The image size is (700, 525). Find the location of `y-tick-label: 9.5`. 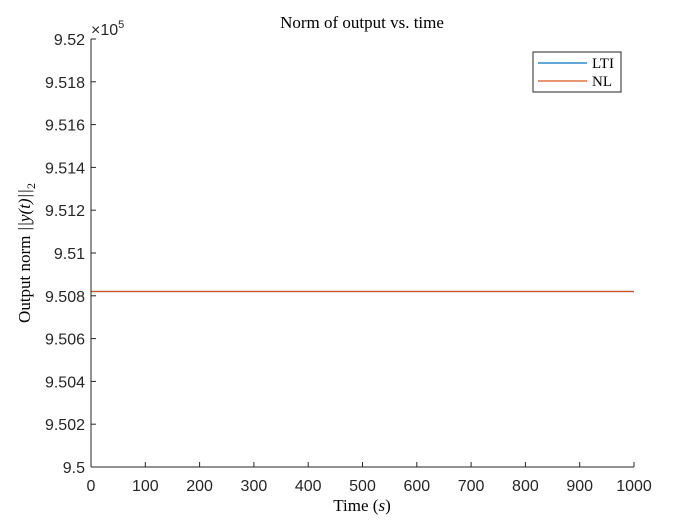

y-tick-label: 9.5 is located at coordinates (74, 468).